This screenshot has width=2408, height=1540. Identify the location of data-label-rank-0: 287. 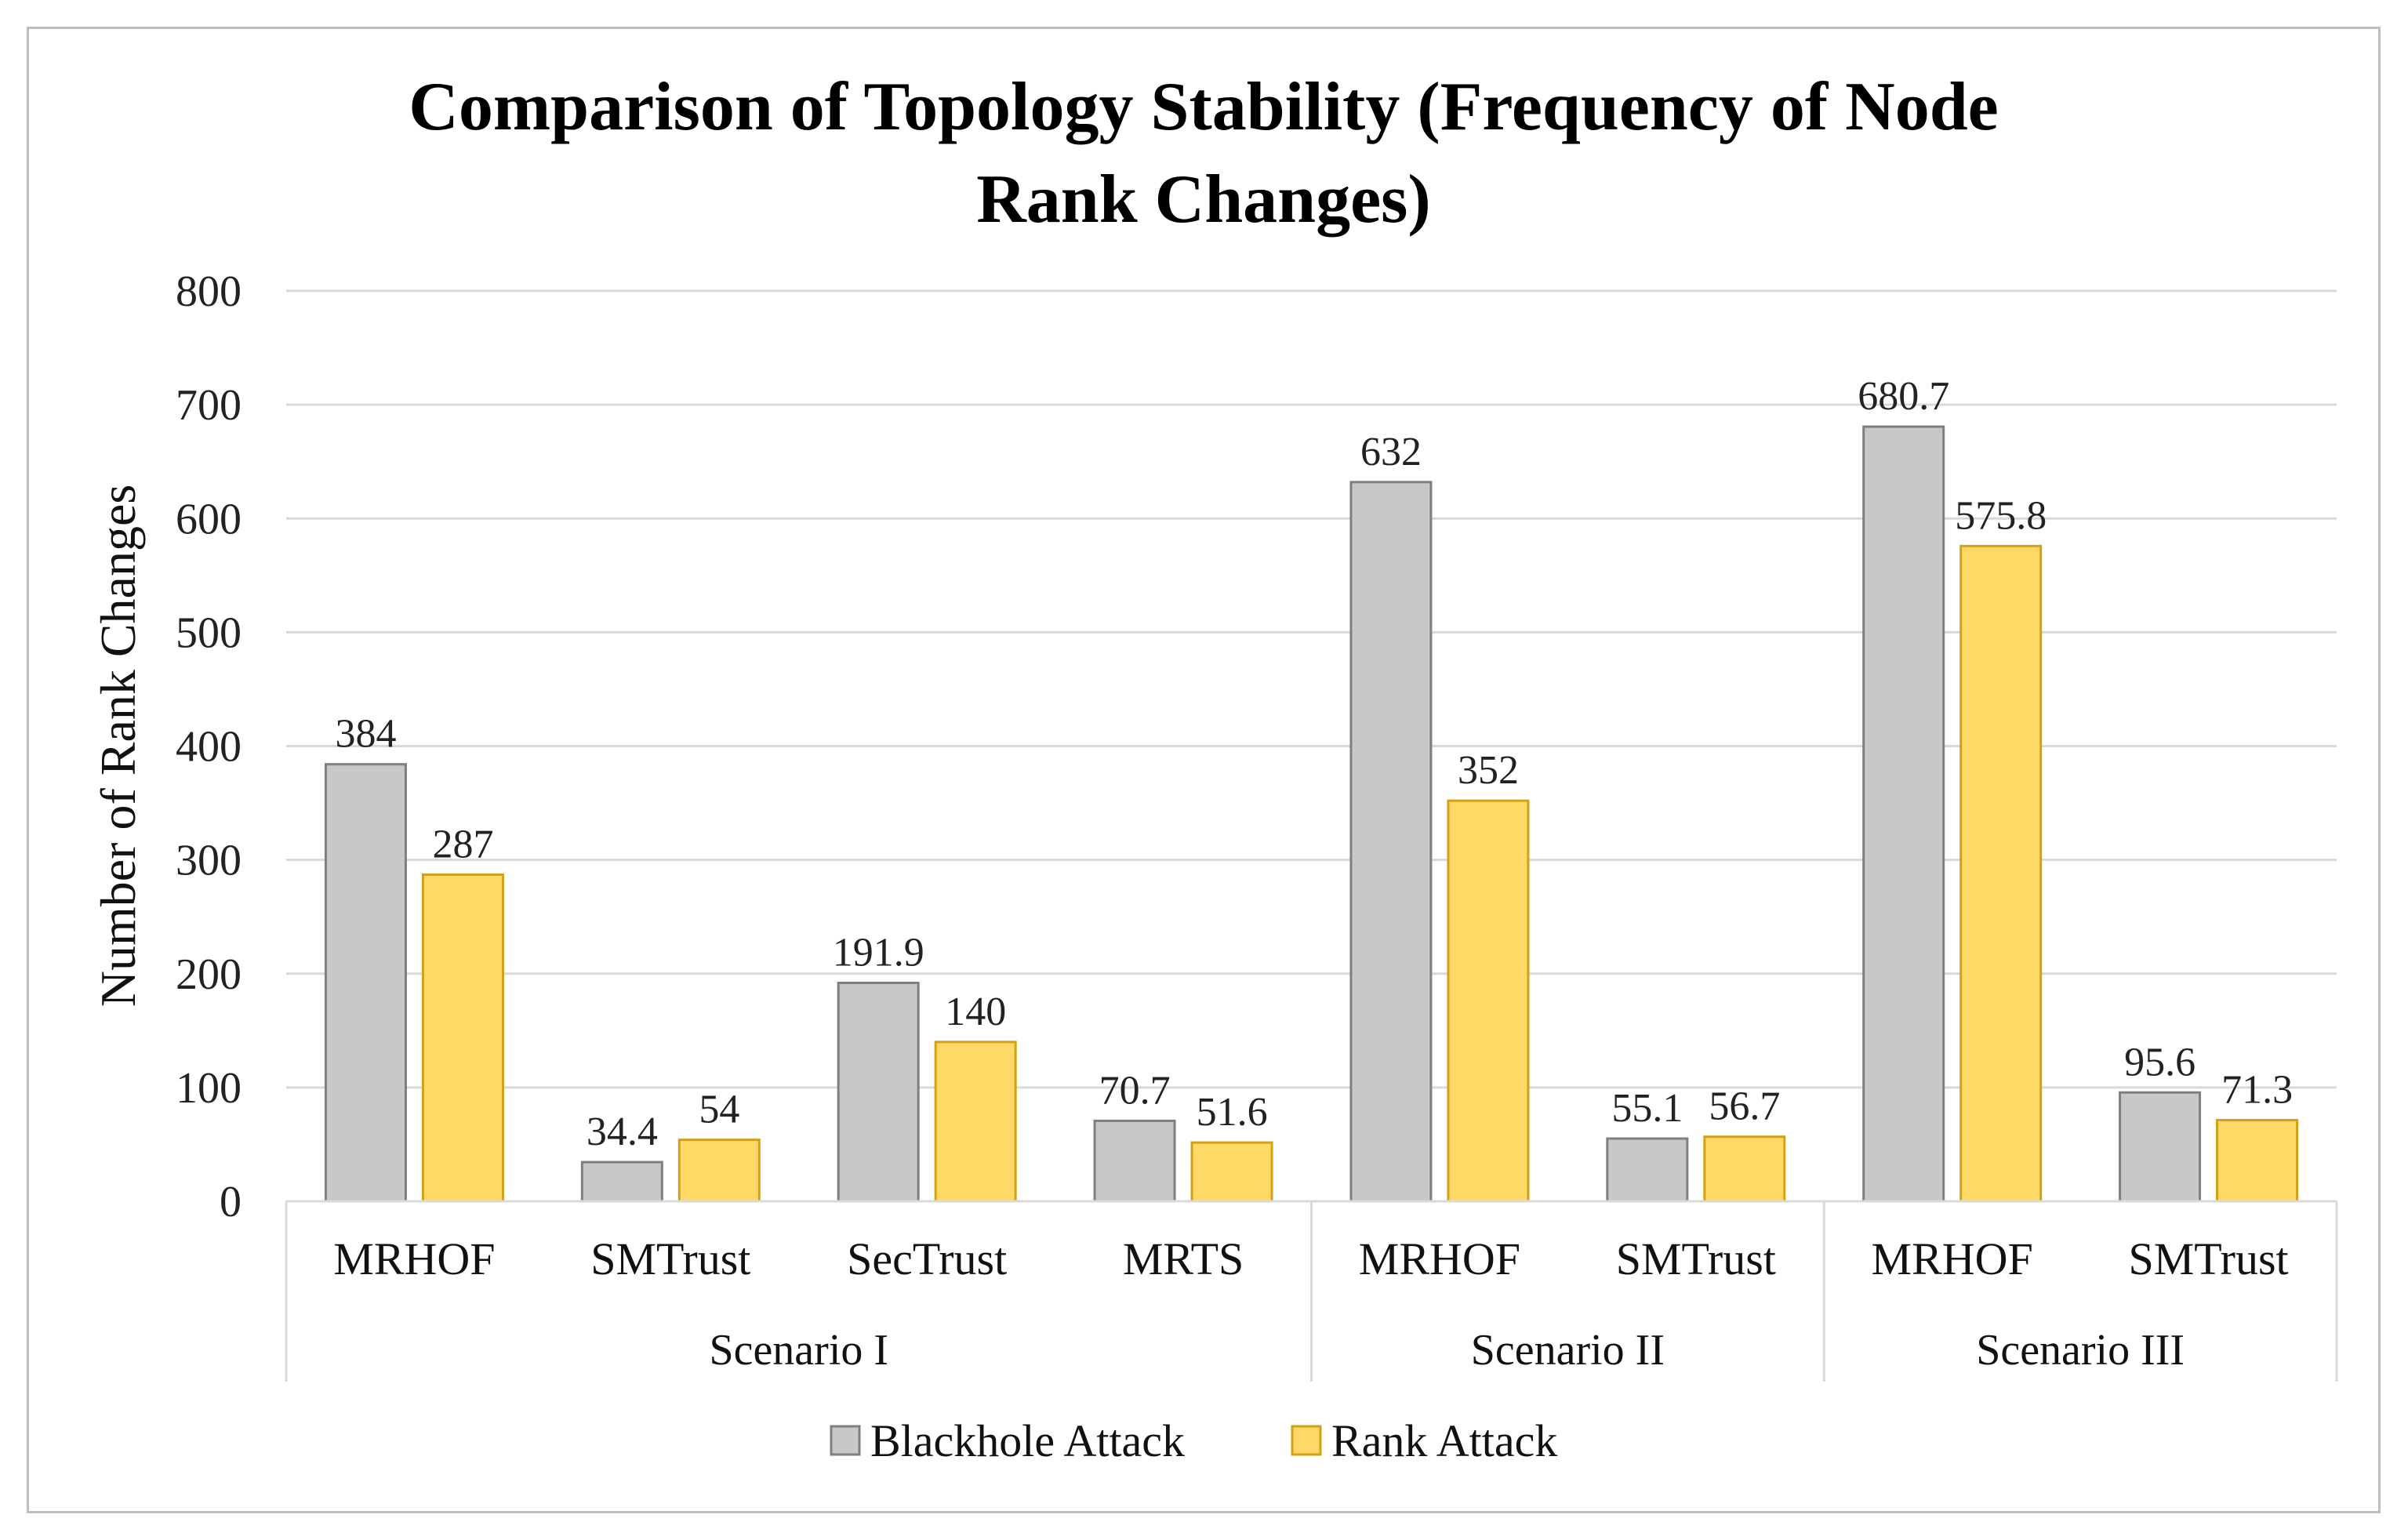
(462, 844).